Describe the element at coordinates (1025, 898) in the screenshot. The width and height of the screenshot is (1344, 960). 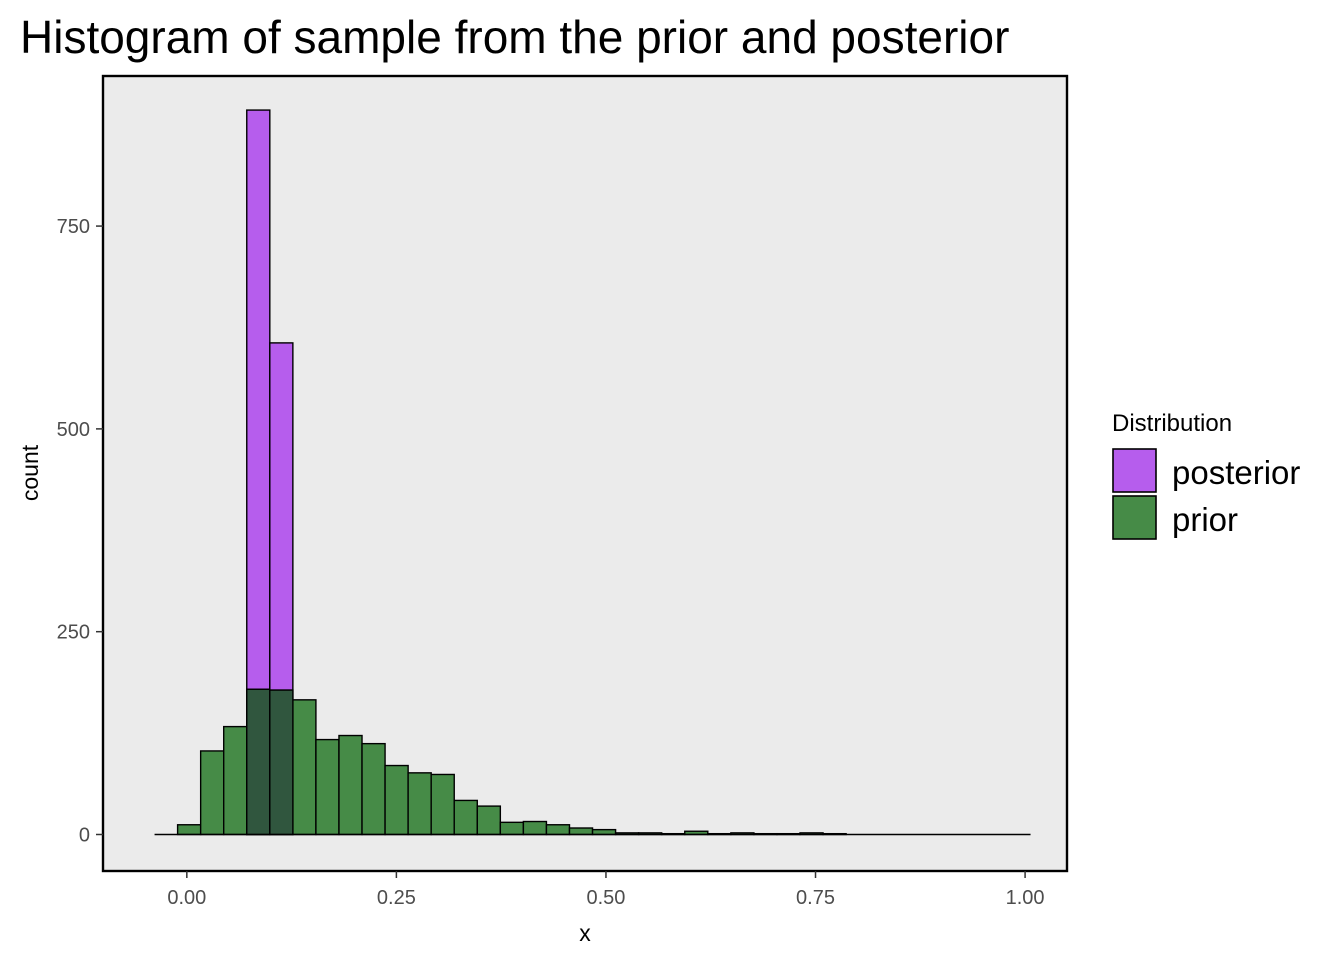
I see `x-tick-label: 1.00` at that location.